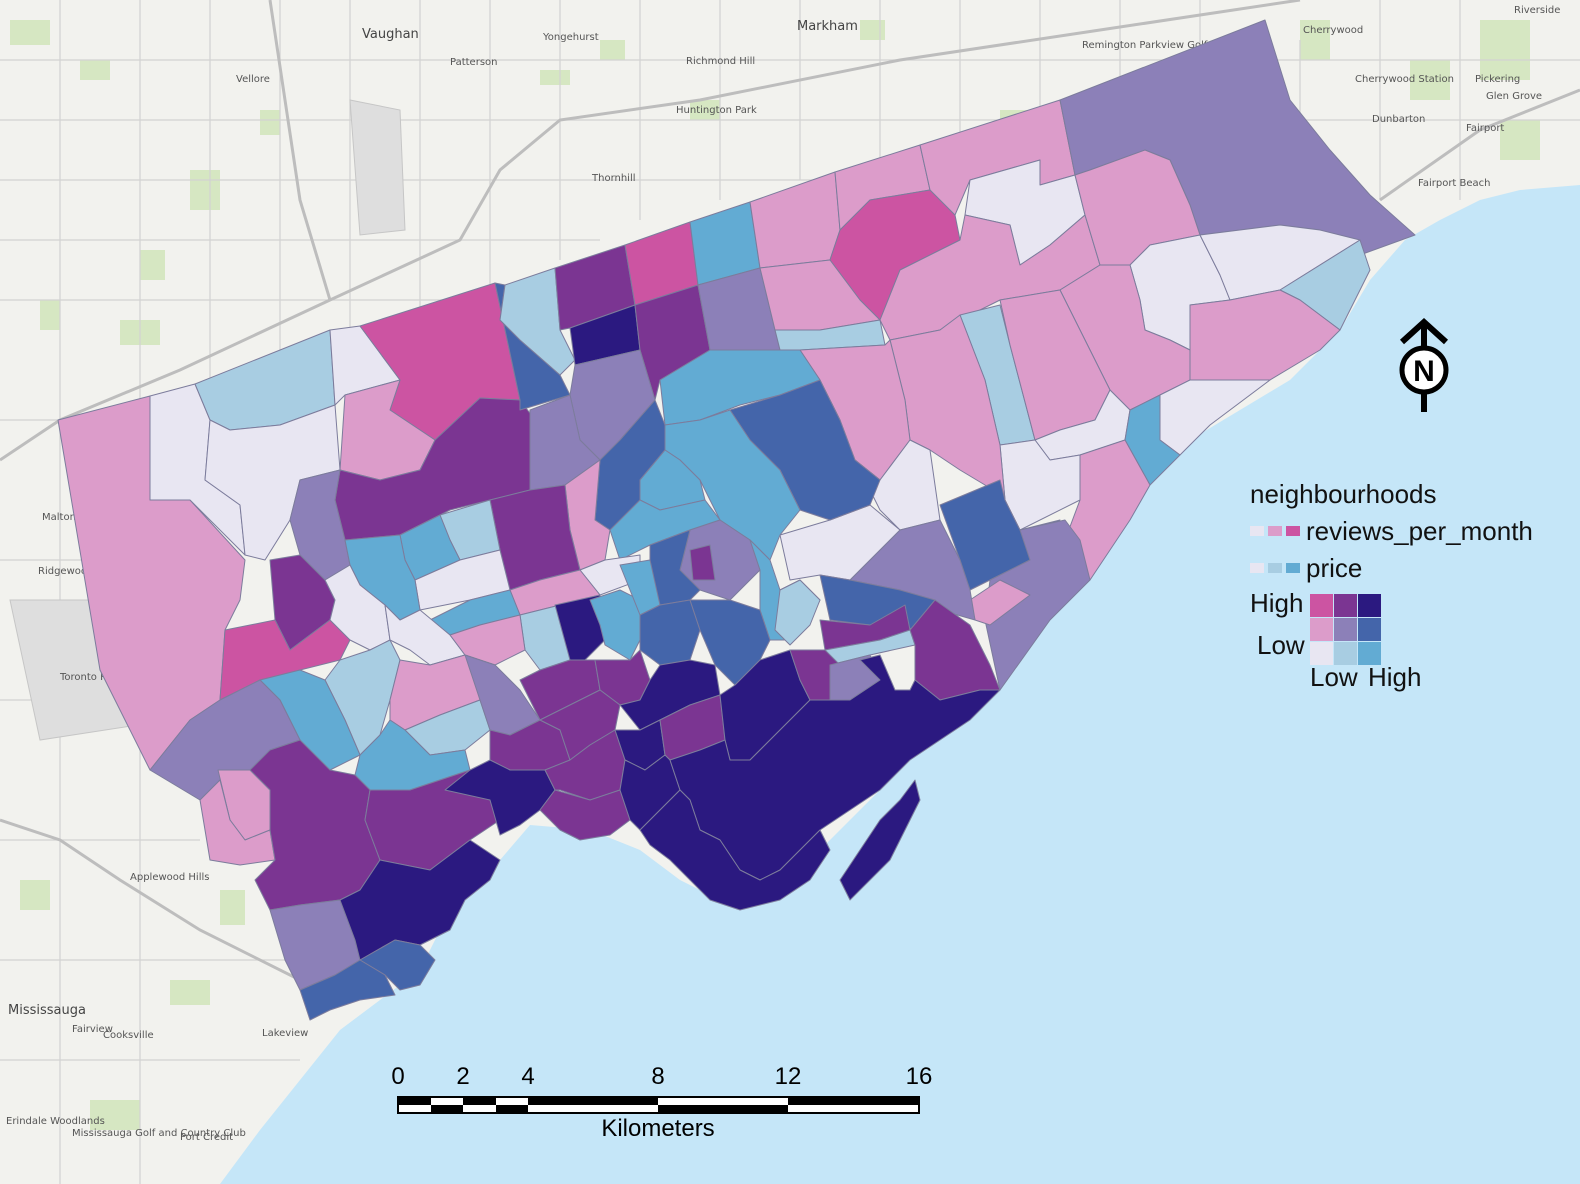 This screenshot has height=1184, width=1580. Describe the element at coordinates (285, 1033) in the screenshot. I see `svg-text: Lakeview` at that location.